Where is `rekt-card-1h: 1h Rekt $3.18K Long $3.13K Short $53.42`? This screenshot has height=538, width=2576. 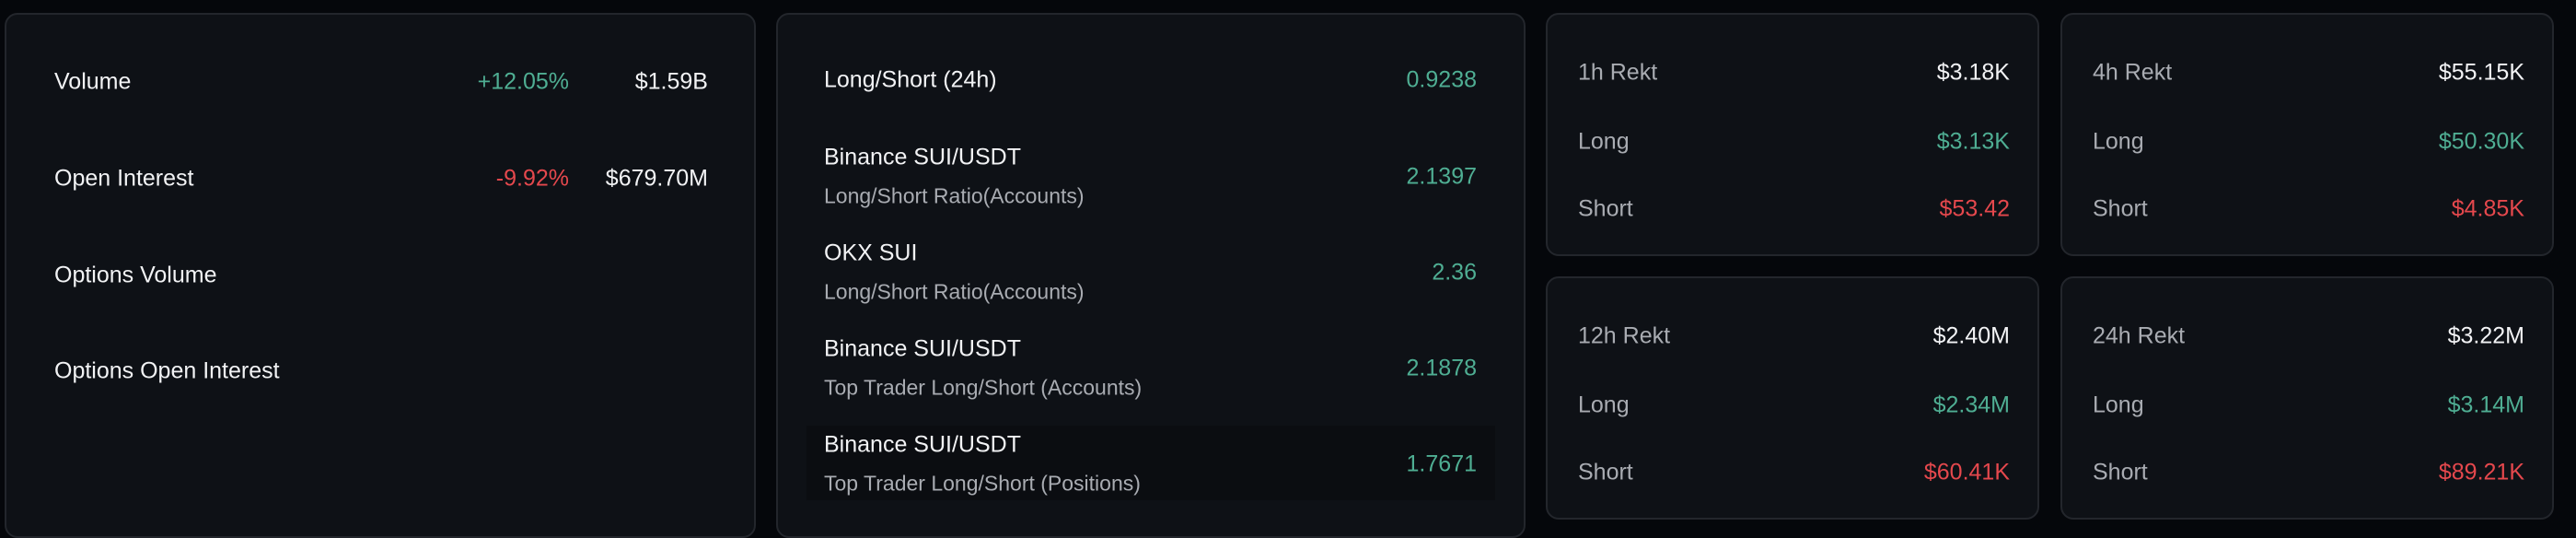
rekt-card-1h: 1h Rekt $3.18K Long $3.13K Short $53.42 is located at coordinates (1792, 134).